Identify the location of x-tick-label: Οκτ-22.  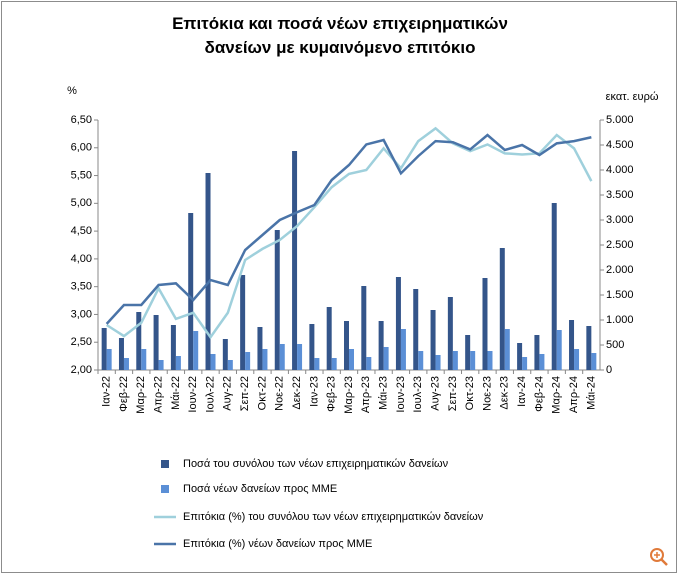
(262, 393).